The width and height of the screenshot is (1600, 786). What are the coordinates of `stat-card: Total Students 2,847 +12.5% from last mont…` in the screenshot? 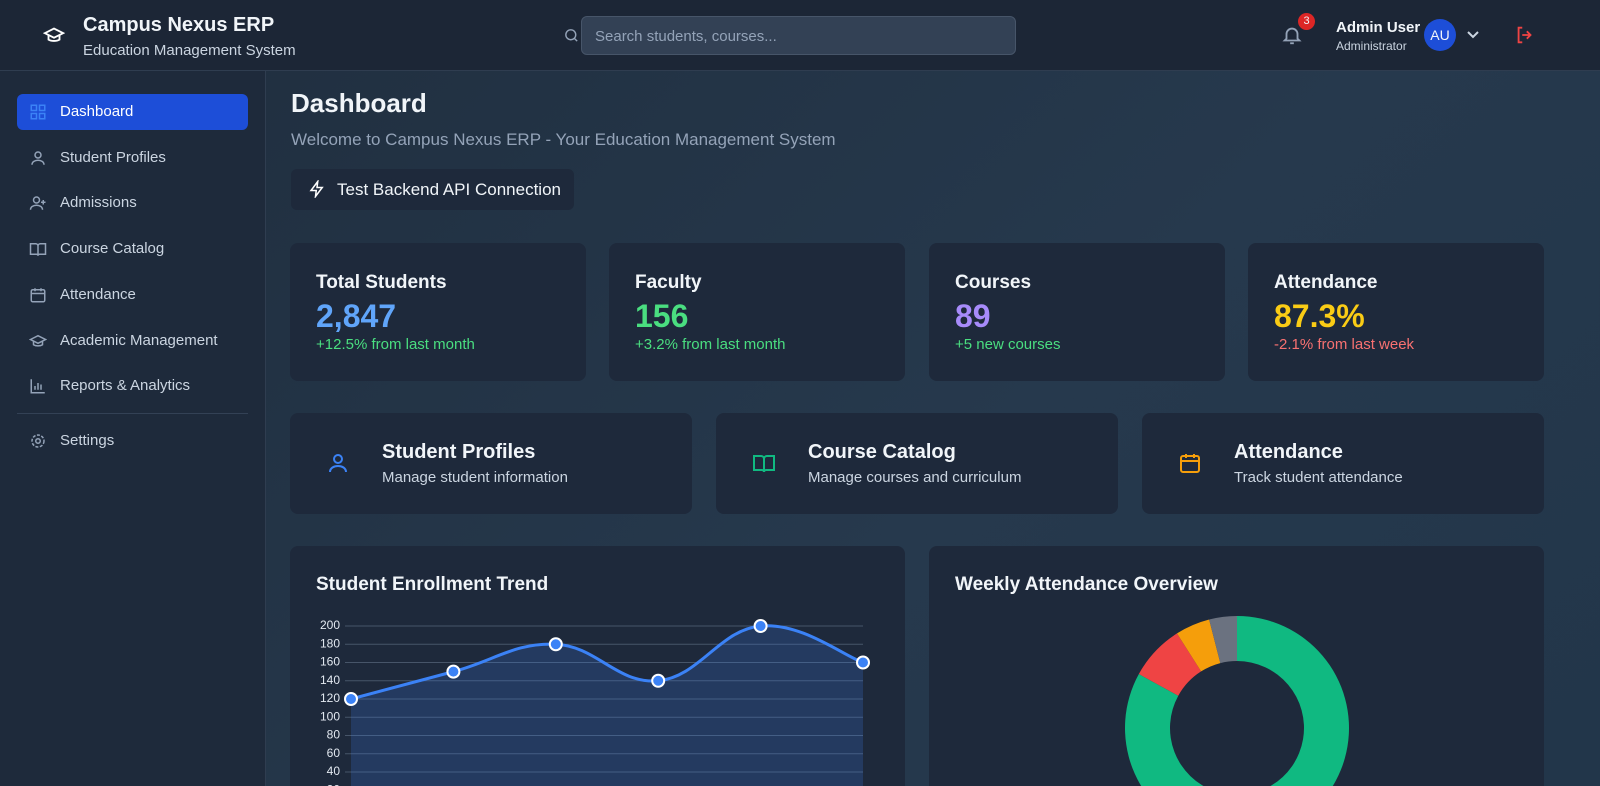 It's located at (438, 312).